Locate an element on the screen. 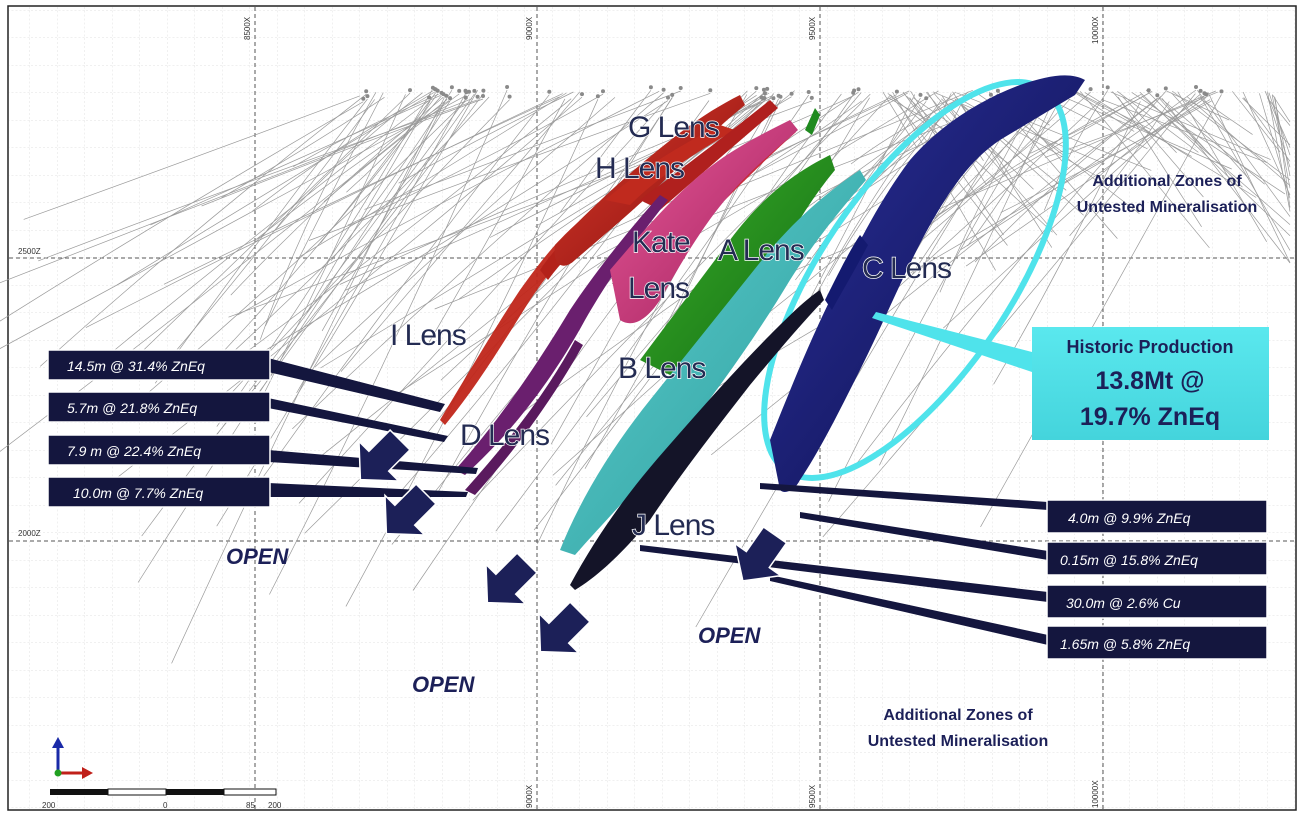  kate-lens-body is located at coordinates (704, 222).